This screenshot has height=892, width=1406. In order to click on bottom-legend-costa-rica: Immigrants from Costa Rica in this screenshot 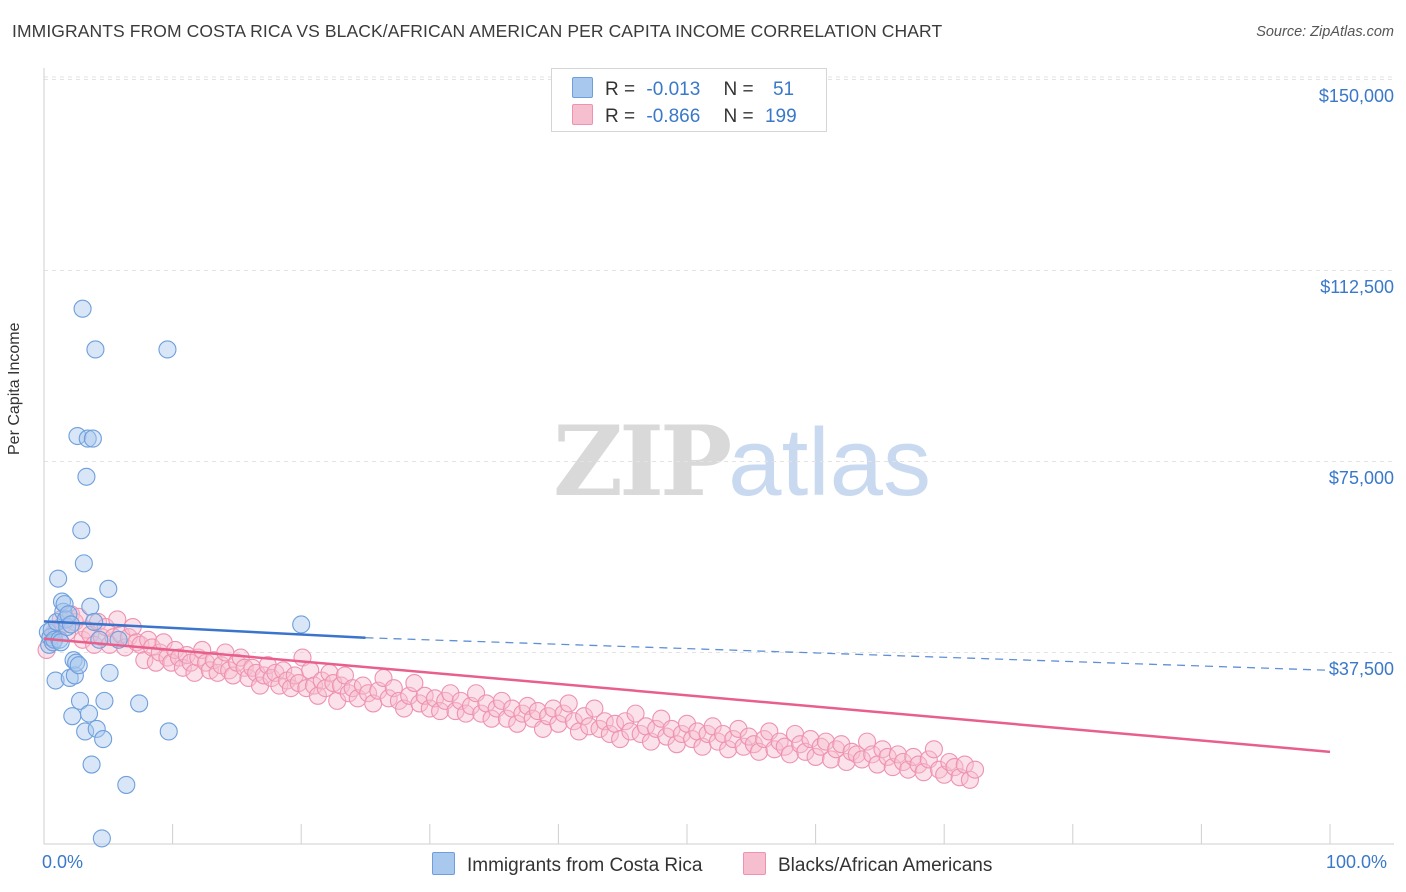, I will do `click(567, 864)`.